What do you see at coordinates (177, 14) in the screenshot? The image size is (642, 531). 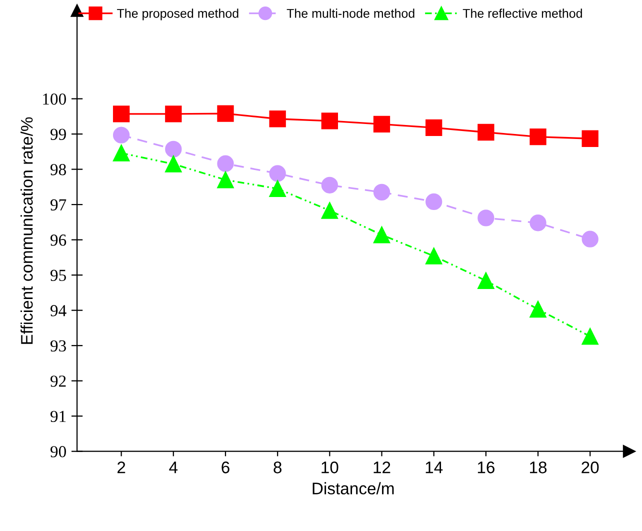 I see `legend-label: The proposed method` at bounding box center [177, 14].